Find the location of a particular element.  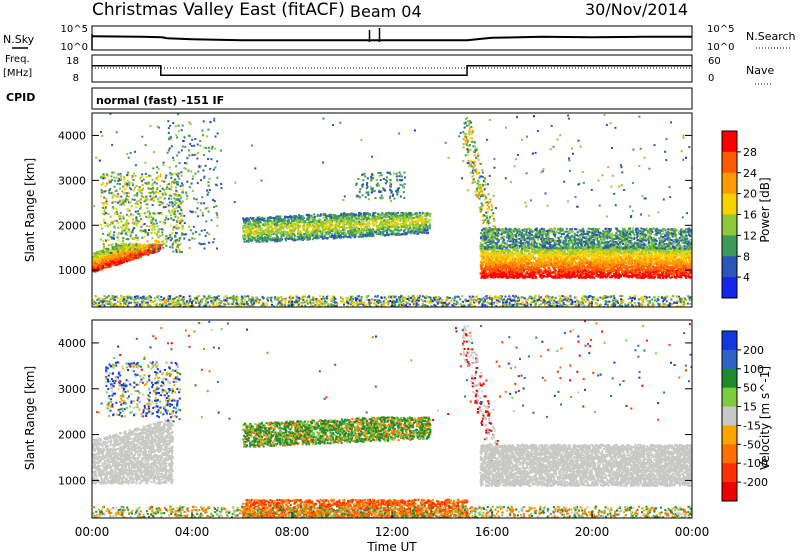

freq-label: Freq. is located at coordinates (17, 59).